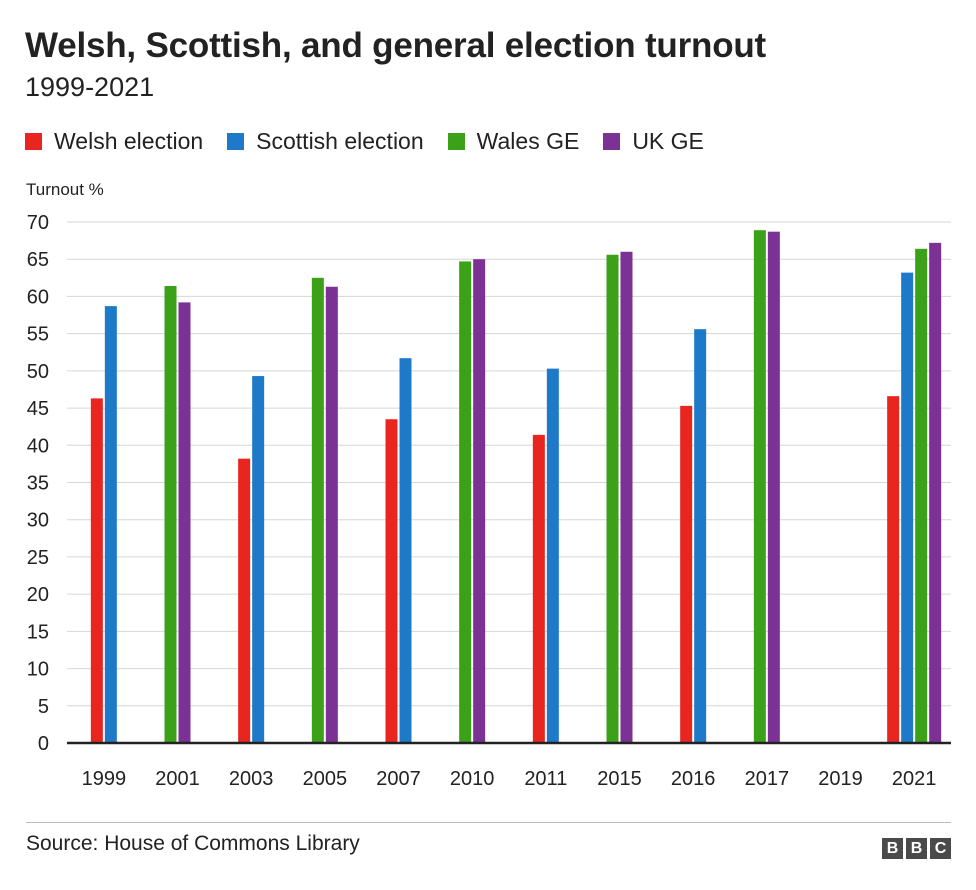  I want to click on bar-uk-ge-2005, so click(331, 514).